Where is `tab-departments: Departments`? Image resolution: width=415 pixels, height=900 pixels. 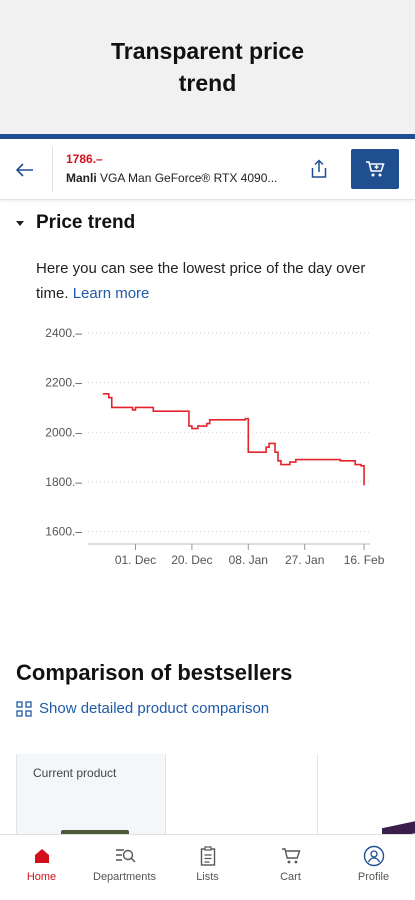
tab-departments: Departments is located at coordinates (124, 867).